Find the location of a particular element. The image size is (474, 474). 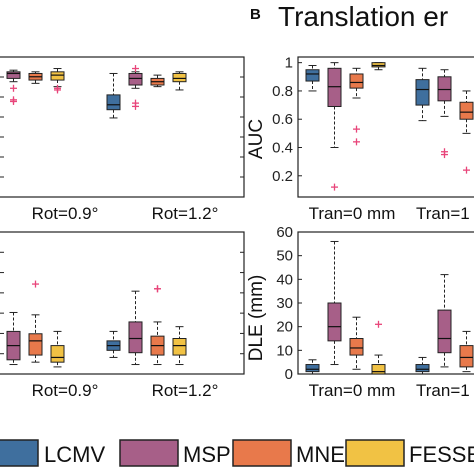

legend-label-mne: MNE is located at coordinates (320, 454).